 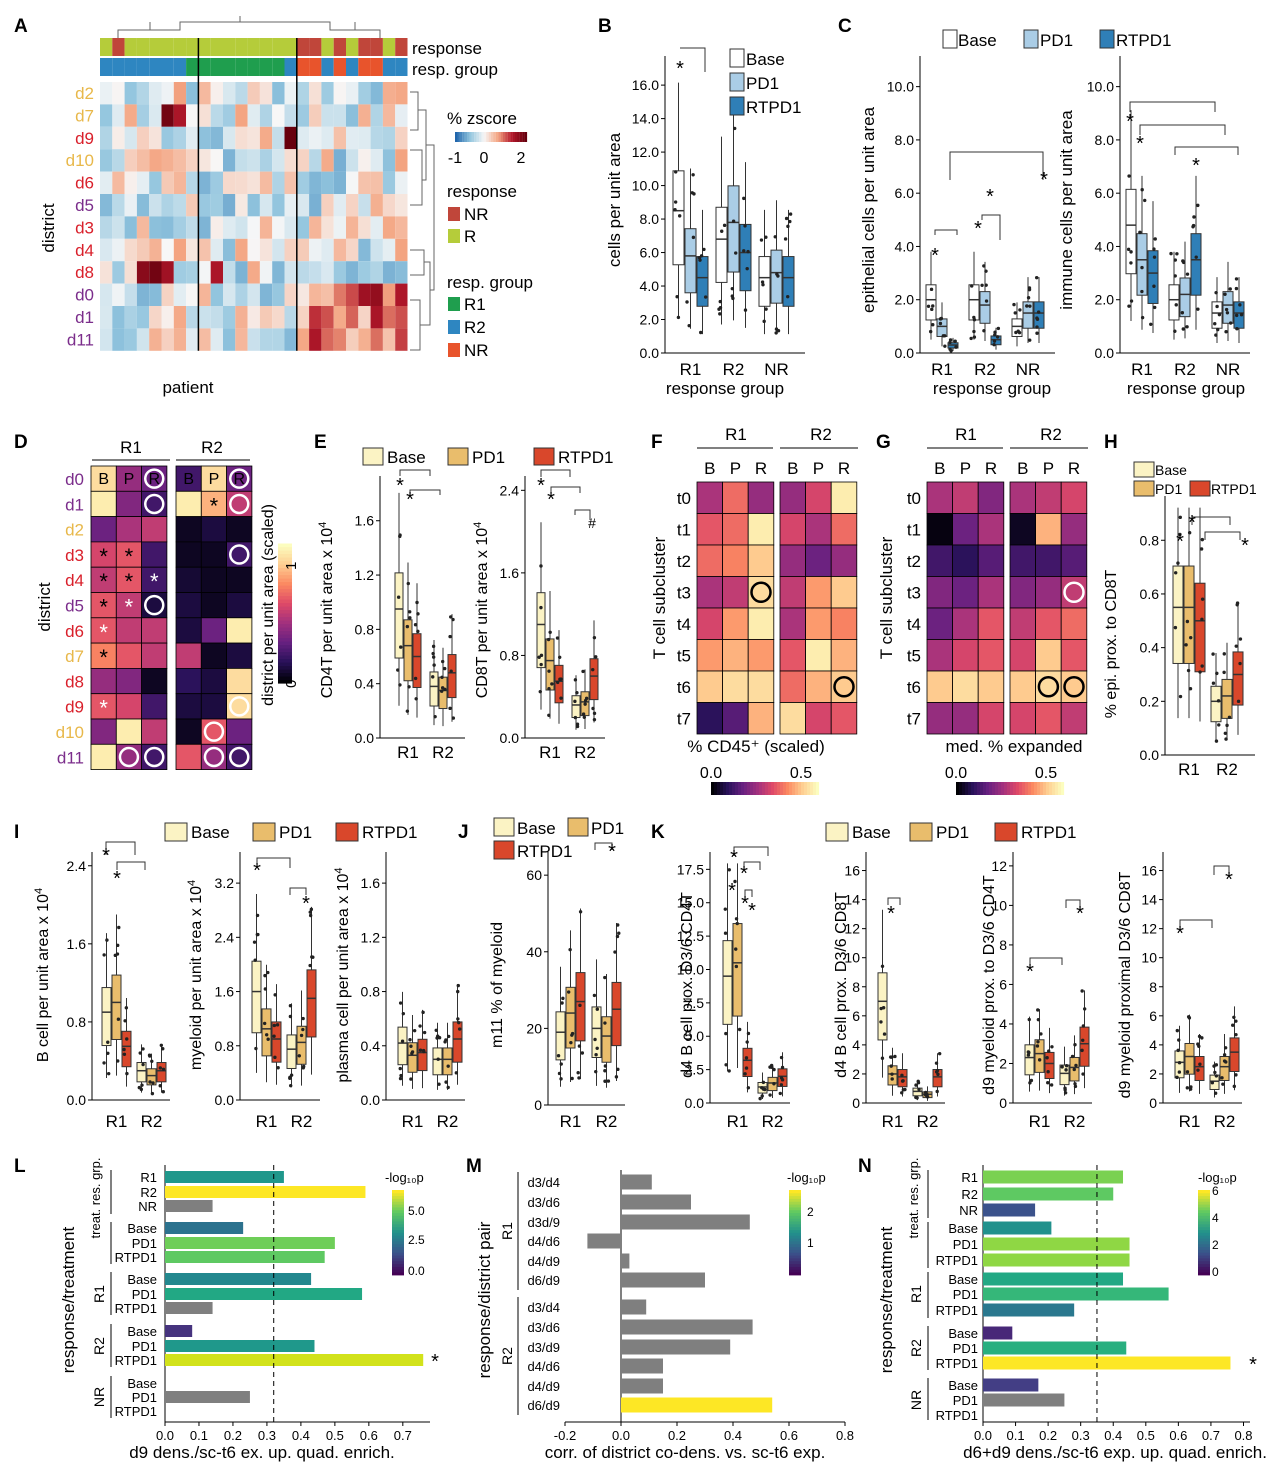 What do you see at coordinates (103, 556) in the screenshot?
I see `significance-star: *` at bounding box center [103, 556].